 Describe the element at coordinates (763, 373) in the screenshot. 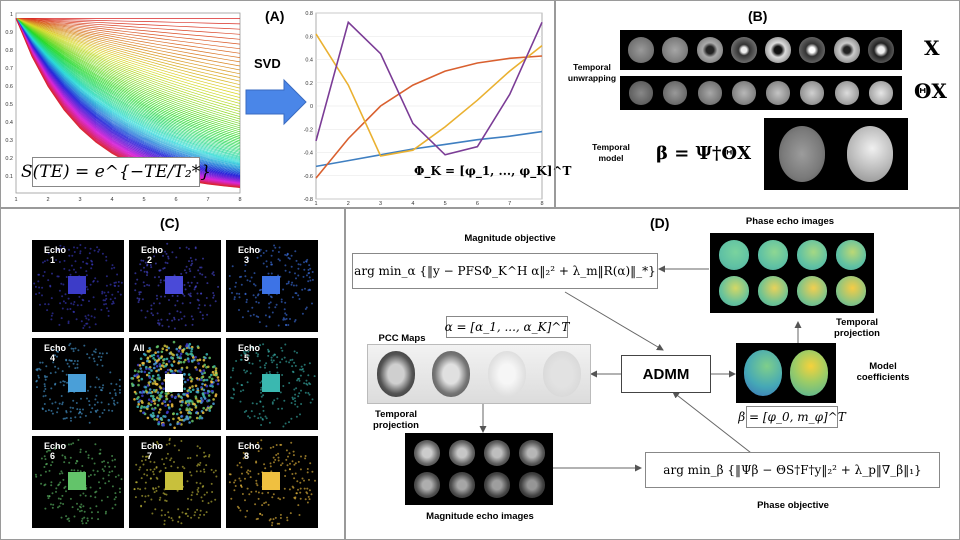

I see `model-coefficient-map` at that location.